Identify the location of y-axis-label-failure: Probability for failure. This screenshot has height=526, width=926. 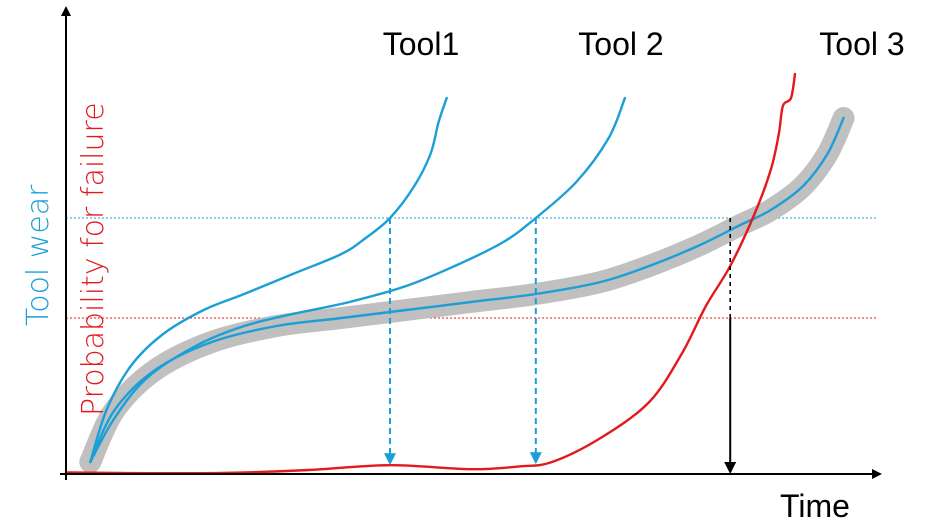
(93, 259).